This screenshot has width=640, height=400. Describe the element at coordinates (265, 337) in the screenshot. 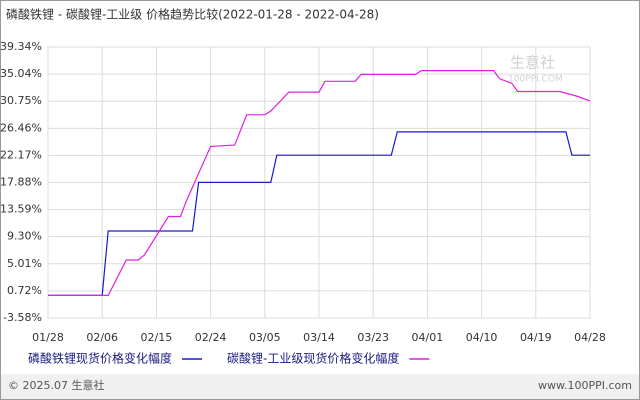

I see `x-tick-label: 03/05` at that location.